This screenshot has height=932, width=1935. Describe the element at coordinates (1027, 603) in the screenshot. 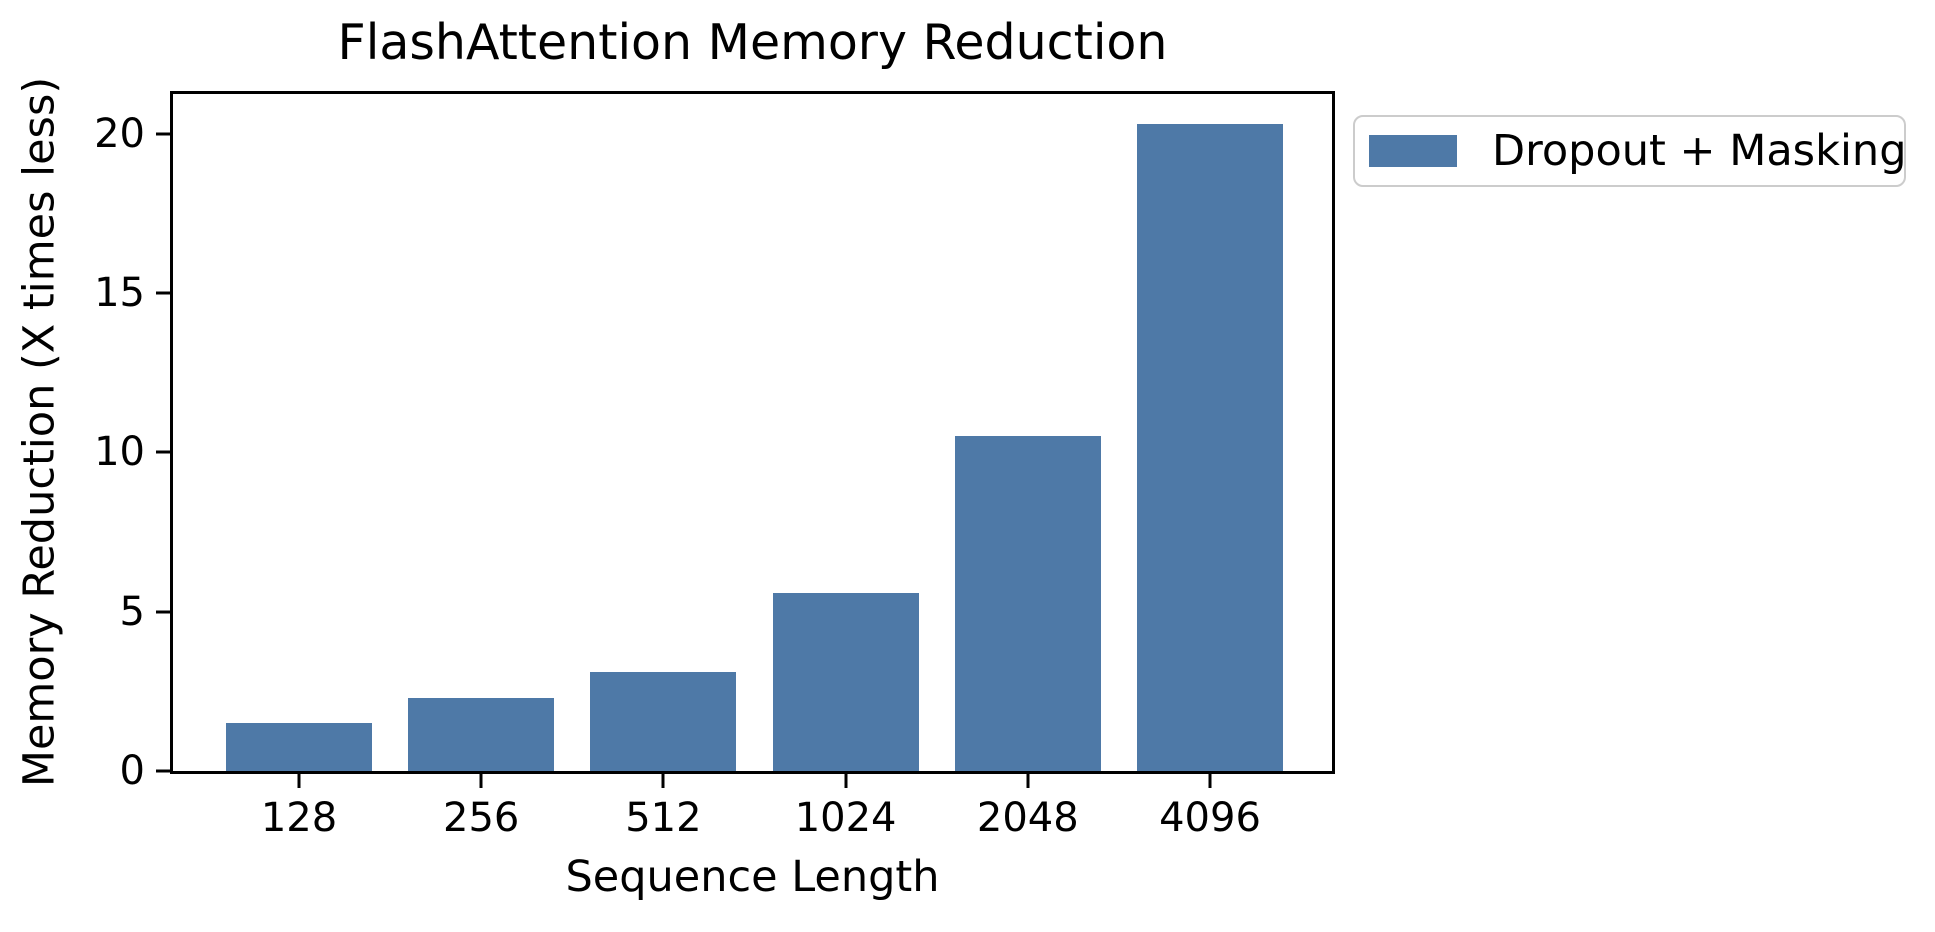

I see `bar-2048` at that location.